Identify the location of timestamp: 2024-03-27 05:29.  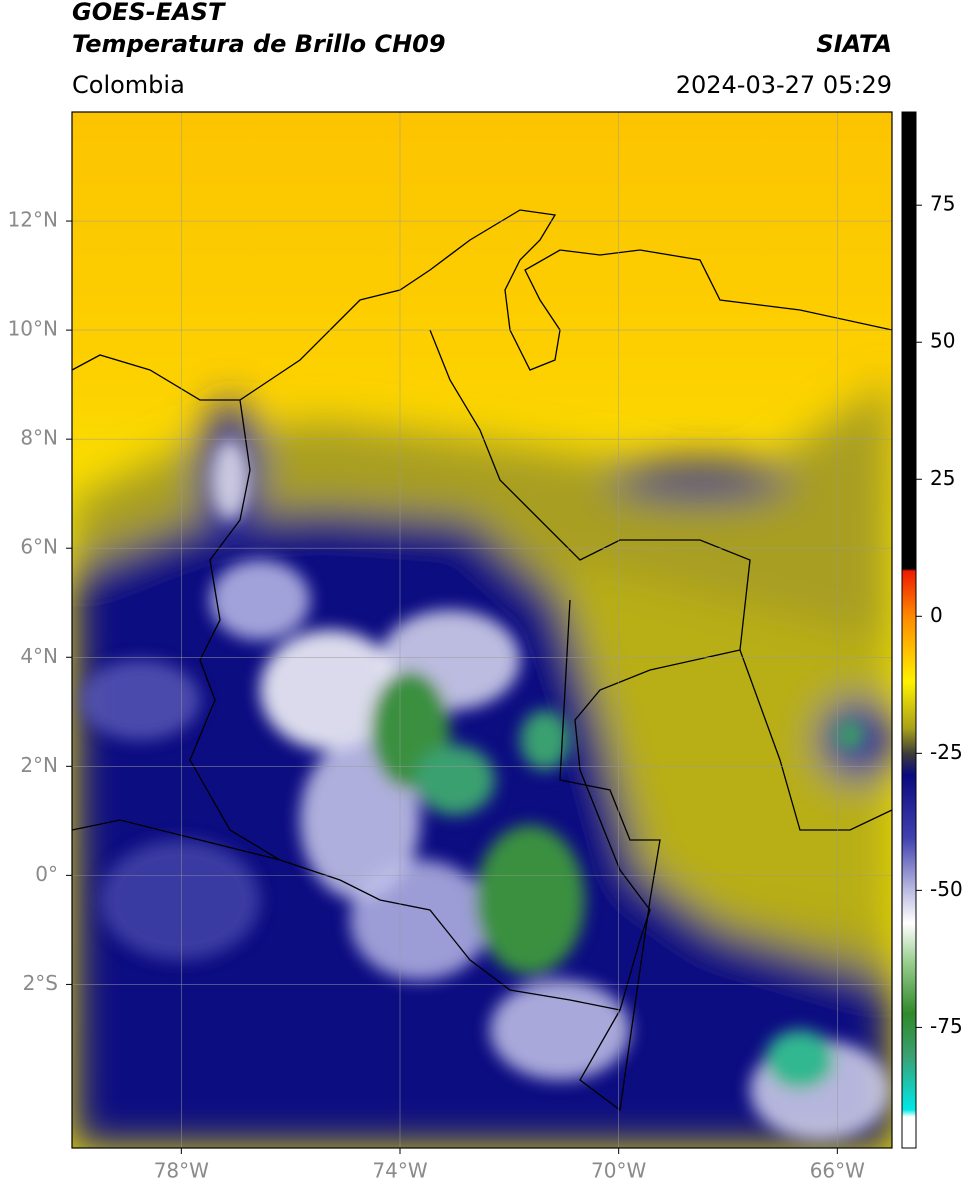
(784, 85).